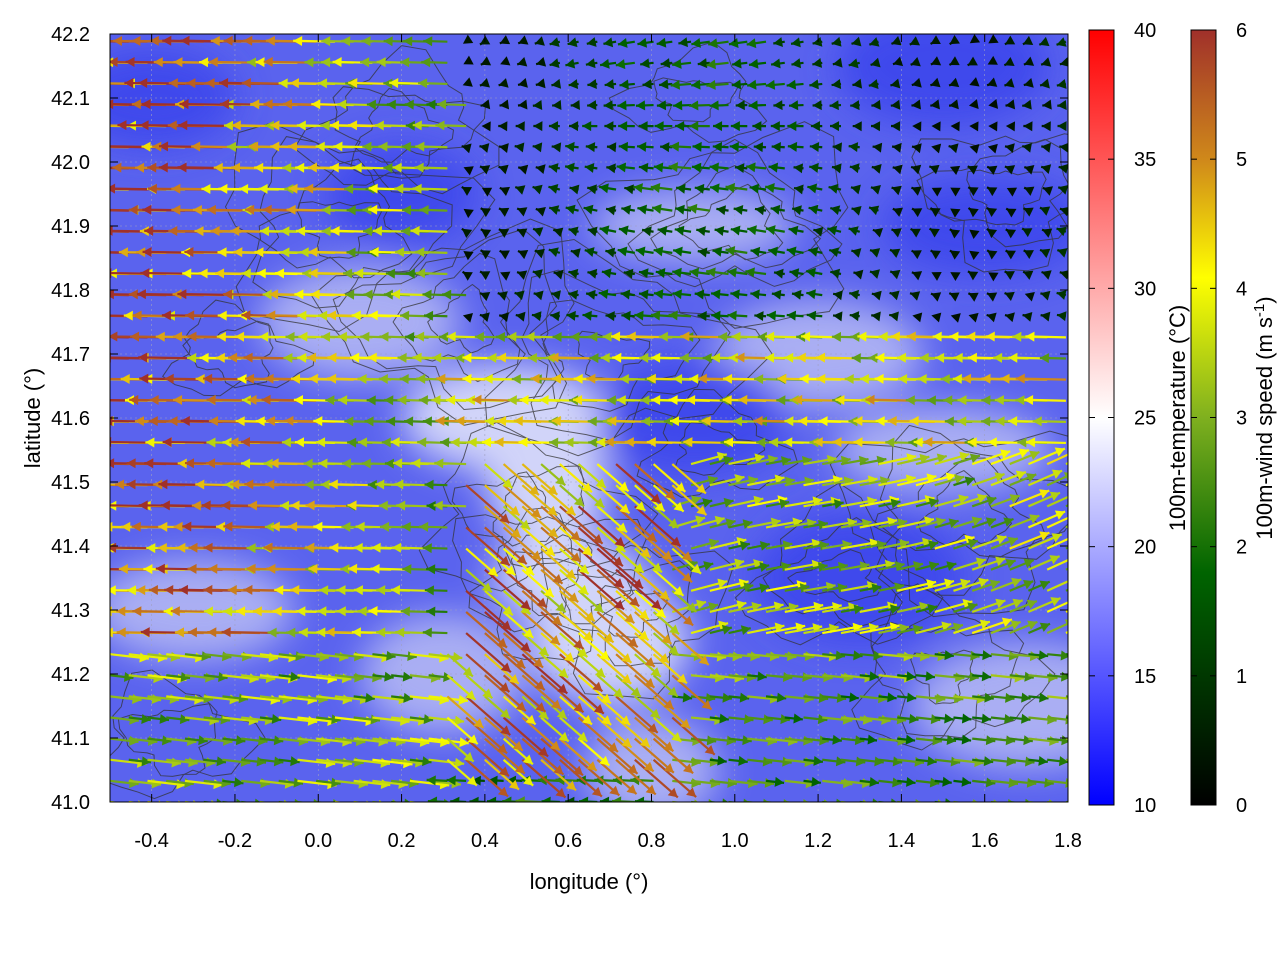 This screenshot has width=1280, height=960. I want to click on y-tick-label: 41.3, so click(70, 611).